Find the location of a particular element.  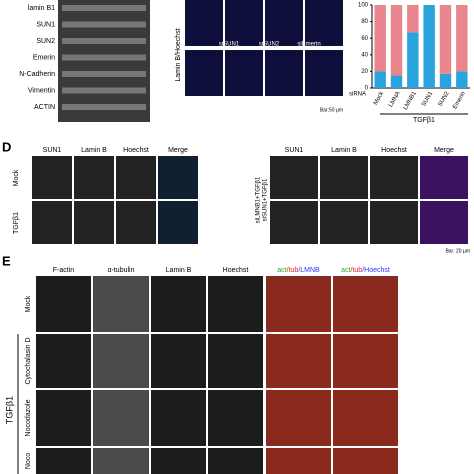

x-axis-label: siRNA is located at coordinates (357, 95).